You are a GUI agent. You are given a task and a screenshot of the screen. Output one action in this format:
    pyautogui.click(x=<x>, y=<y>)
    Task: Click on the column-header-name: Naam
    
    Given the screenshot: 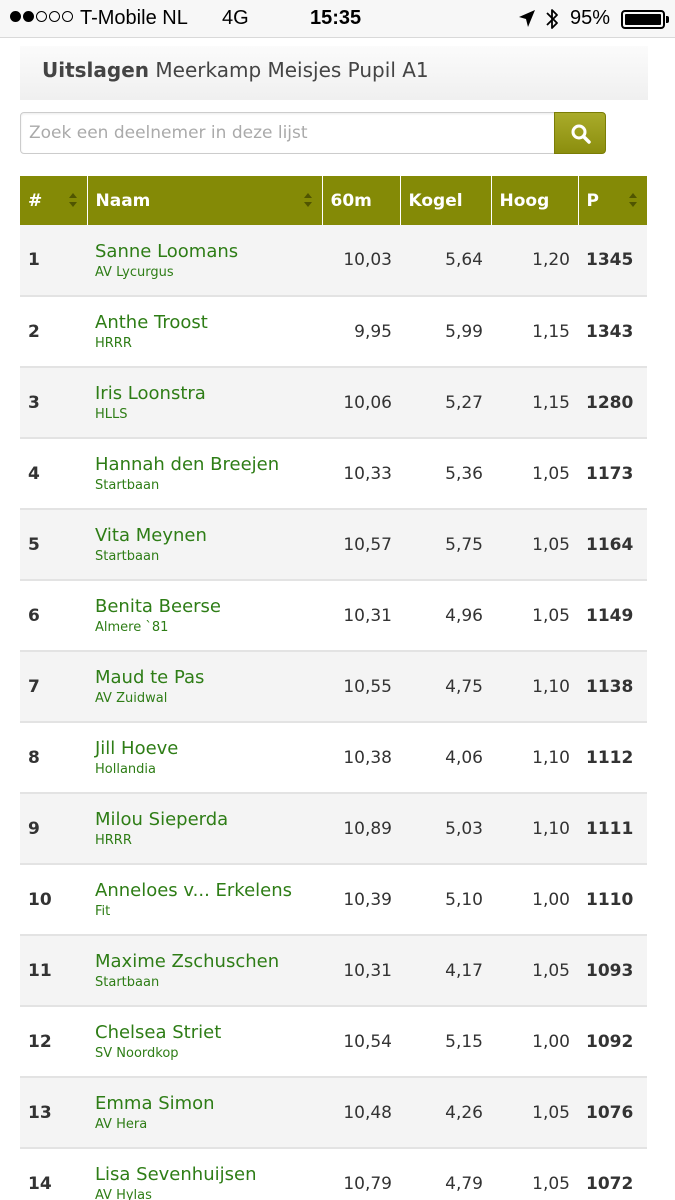 What is the action you would take?
    pyautogui.click(x=205, y=200)
    